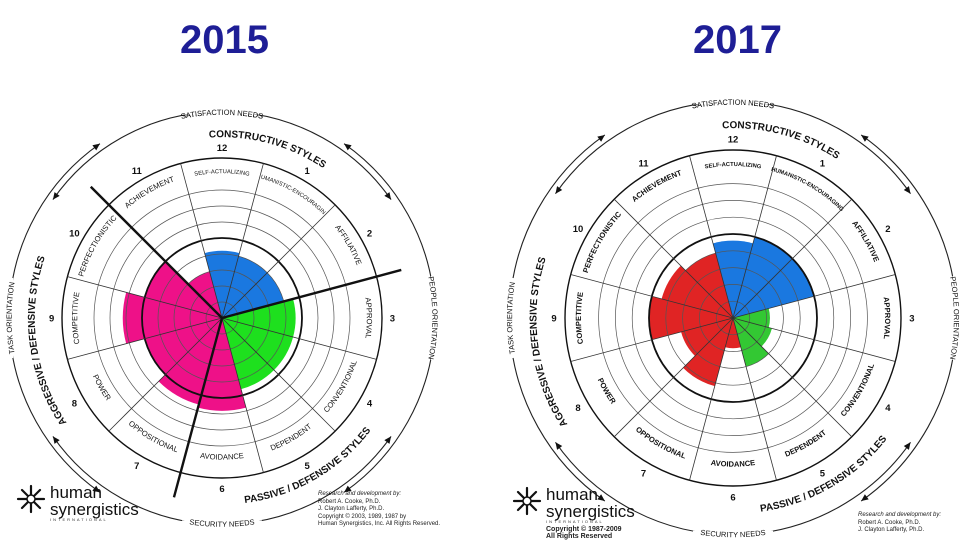  I want to click on style-label-achievement: ACHIEVEMENT, so click(656, 186).